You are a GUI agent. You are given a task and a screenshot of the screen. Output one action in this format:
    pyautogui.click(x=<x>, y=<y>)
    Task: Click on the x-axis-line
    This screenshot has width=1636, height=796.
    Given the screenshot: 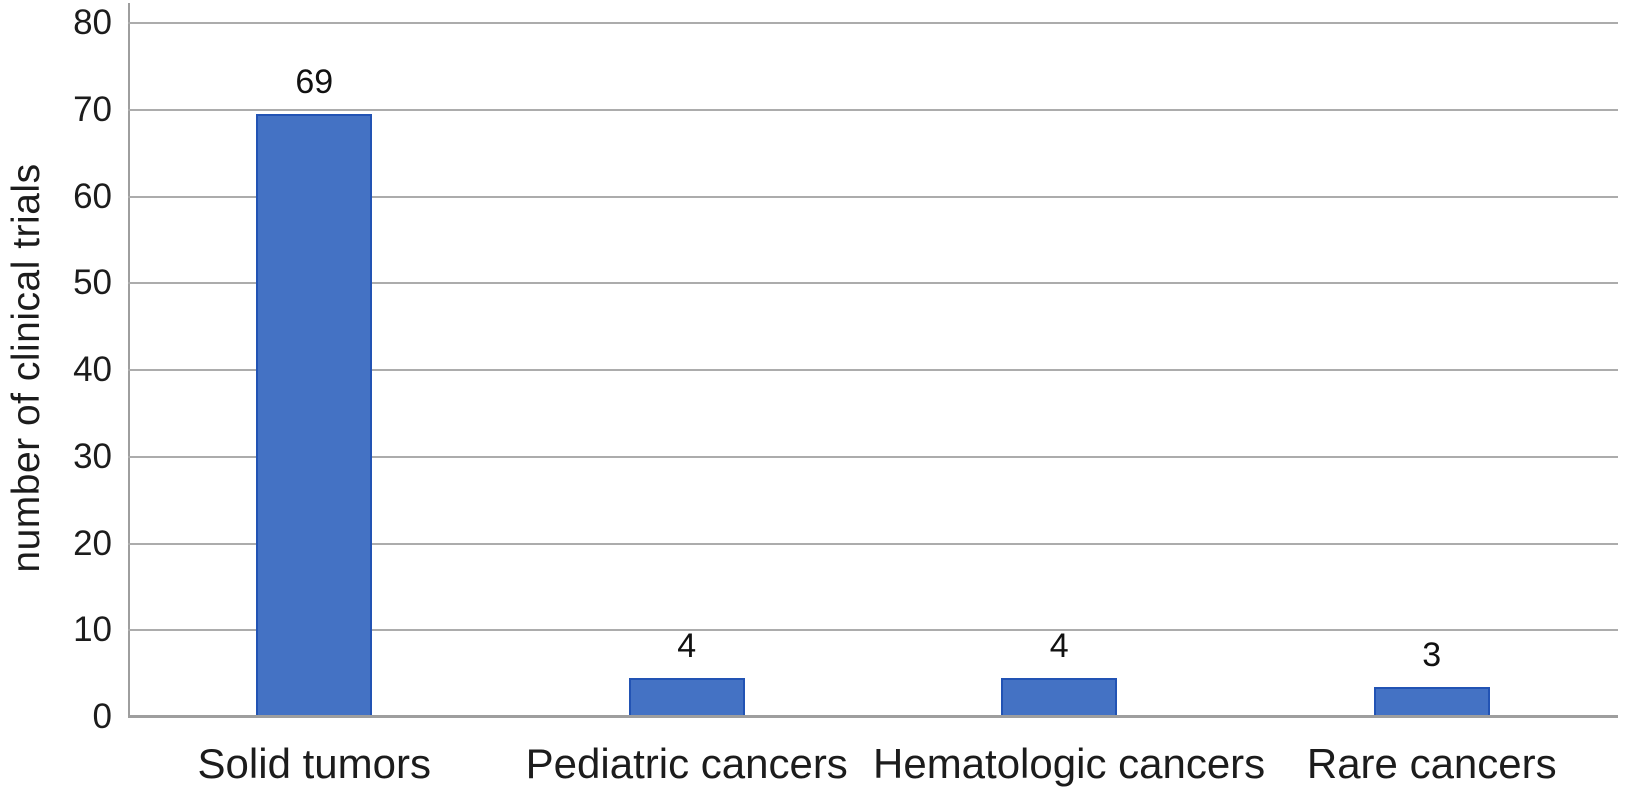 What is the action you would take?
    pyautogui.click(x=873, y=716)
    